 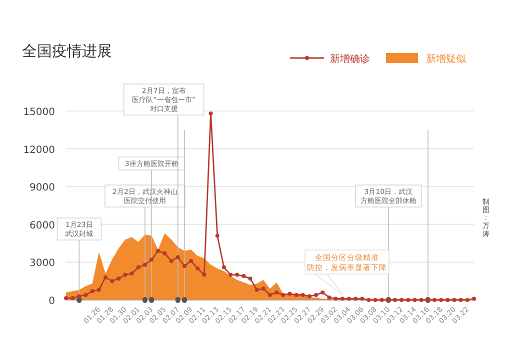 What do you see at coordinates (42, 264) in the screenshot?
I see `y-tick-label: 3000` at bounding box center [42, 264].